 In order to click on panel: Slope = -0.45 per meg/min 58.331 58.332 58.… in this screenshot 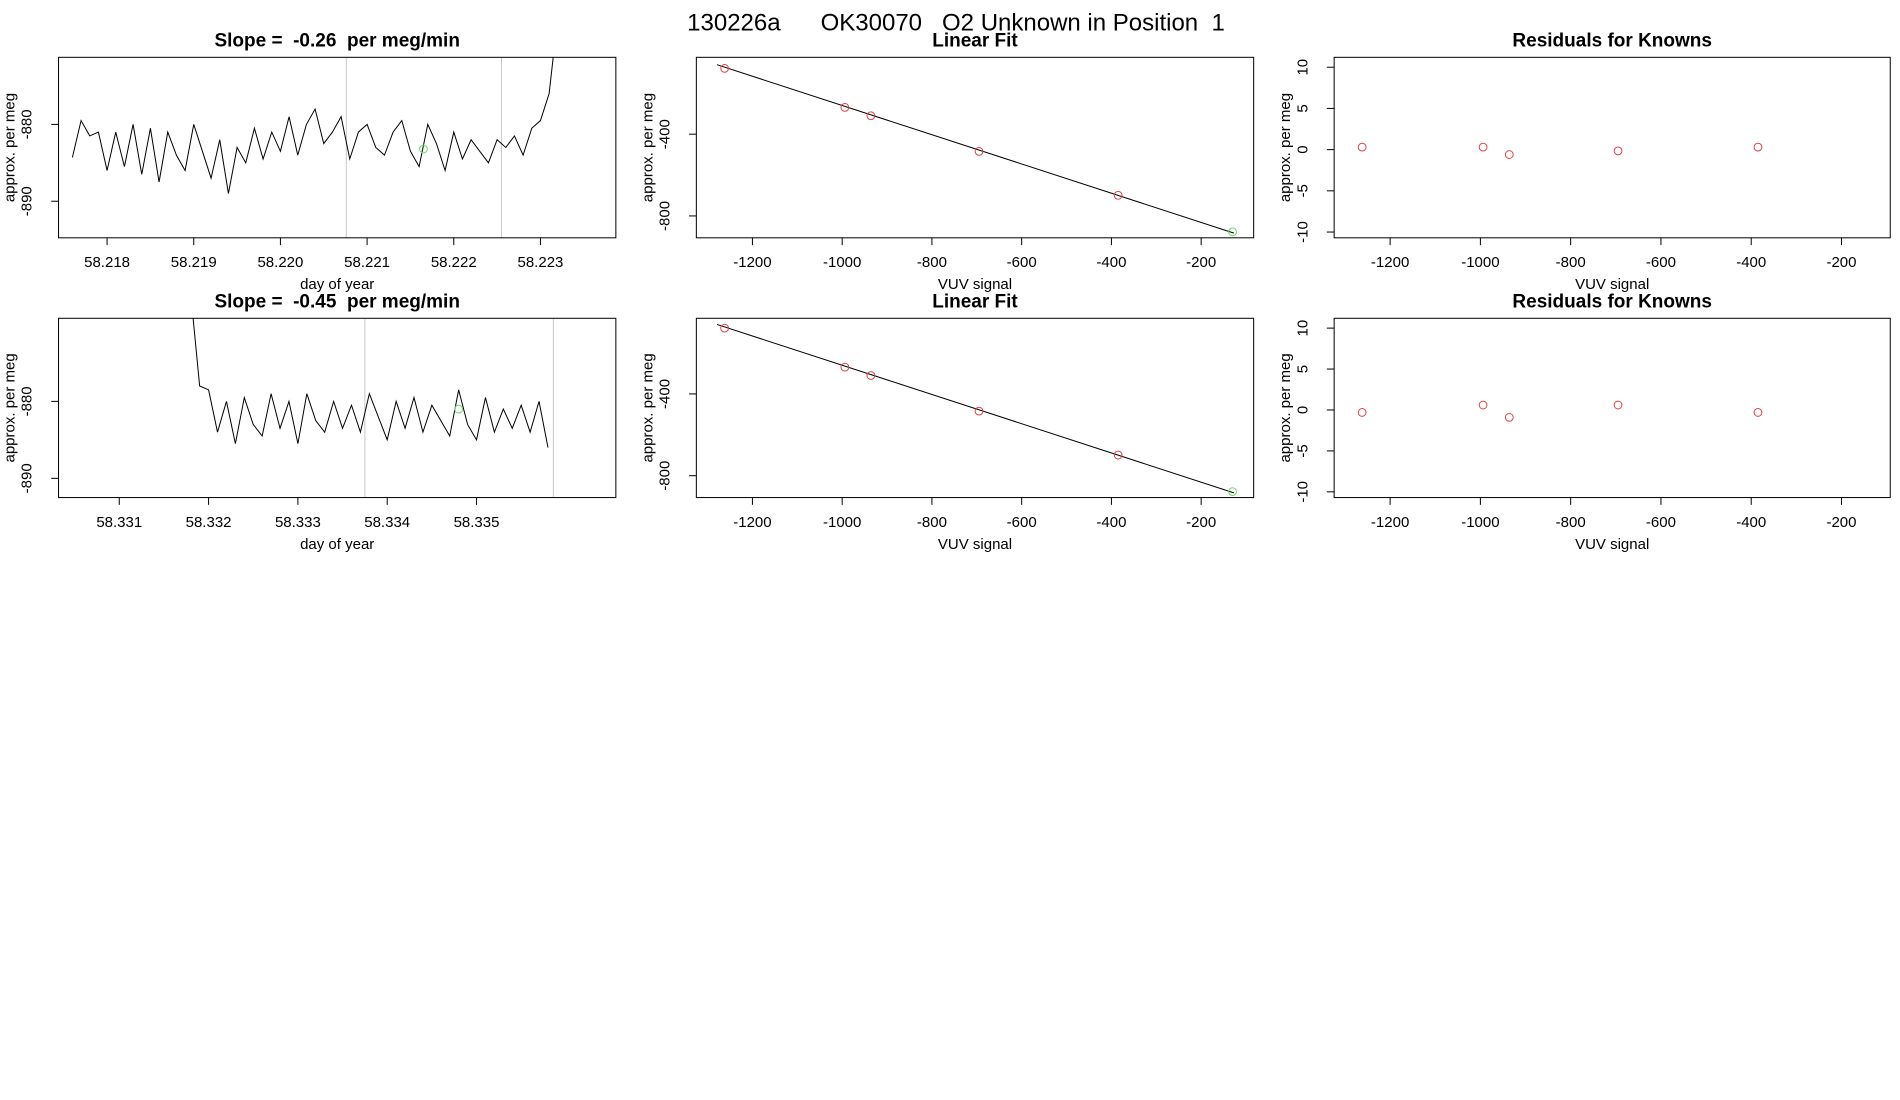, I will do `click(309, 422)`.